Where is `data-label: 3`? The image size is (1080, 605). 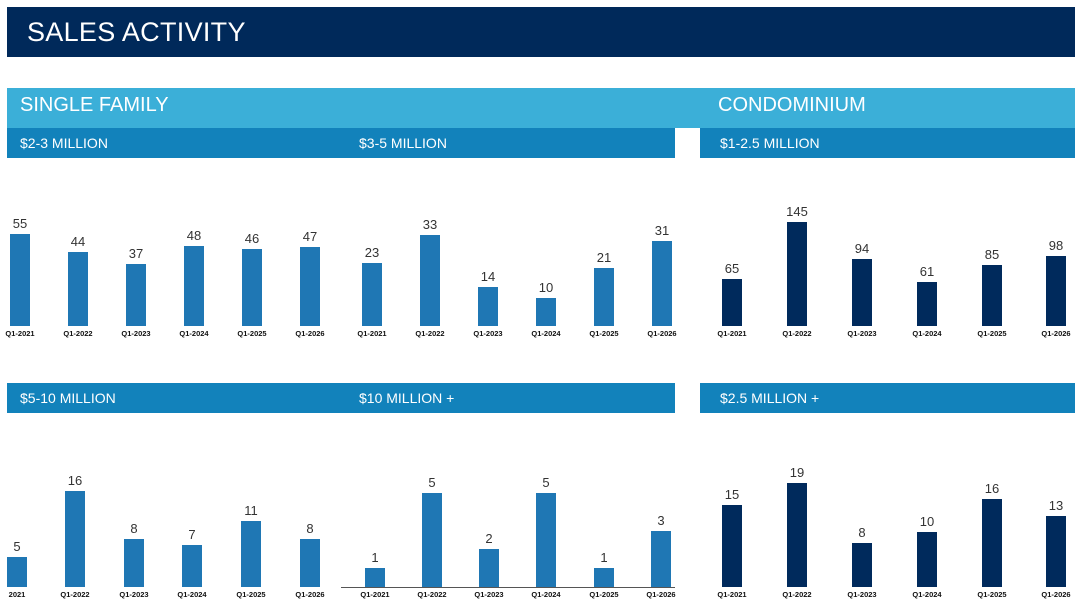 data-label: 3 is located at coordinates (661, 520).